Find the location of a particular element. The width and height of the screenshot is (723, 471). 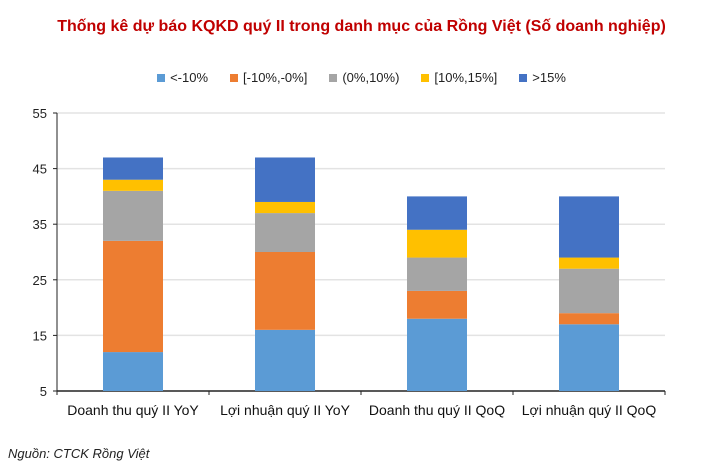

x-category-label: Lợi nhuận quý II YoY is located at coordinates (285, 410).